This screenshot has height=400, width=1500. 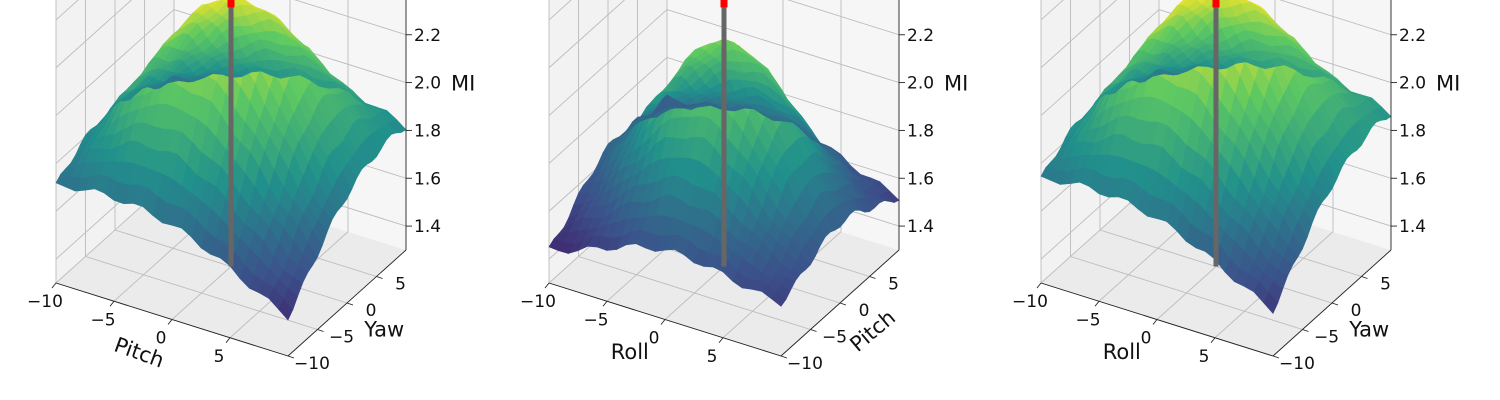 I want to click on y-axis-label: Pitch, so click(x=872, y=330).